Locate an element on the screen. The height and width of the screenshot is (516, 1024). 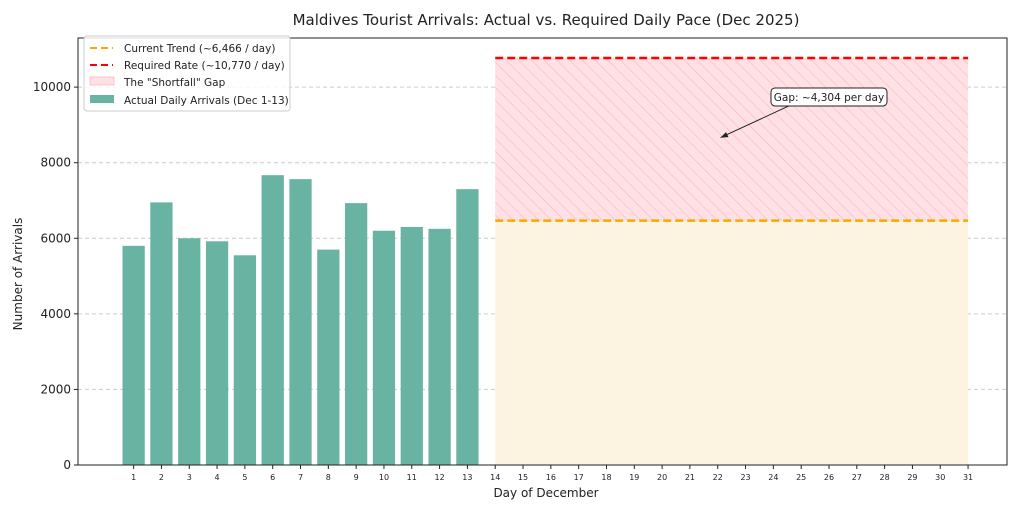
x-tick-label: 27 is located at coordinates (857, 477).